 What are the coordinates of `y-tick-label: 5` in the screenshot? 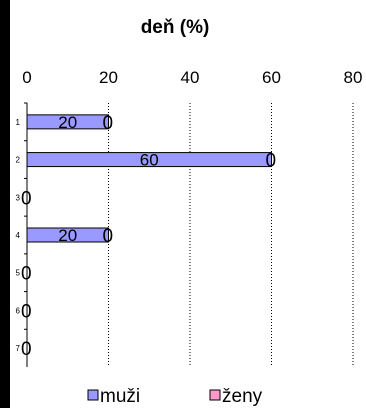 It's located at (18, 273).